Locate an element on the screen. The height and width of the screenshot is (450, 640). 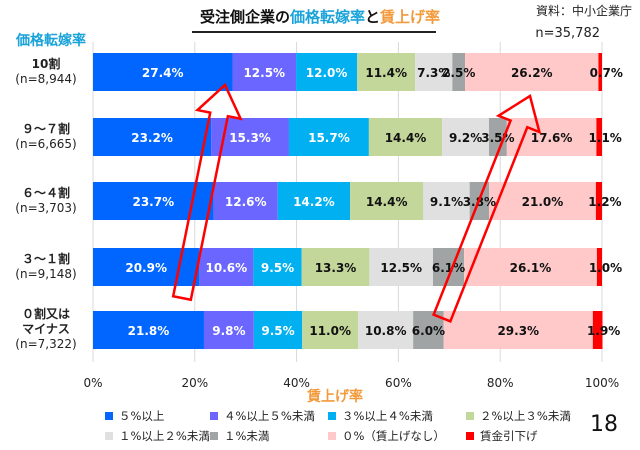
data-label: 2.5% is located at coordinates (458, 73).